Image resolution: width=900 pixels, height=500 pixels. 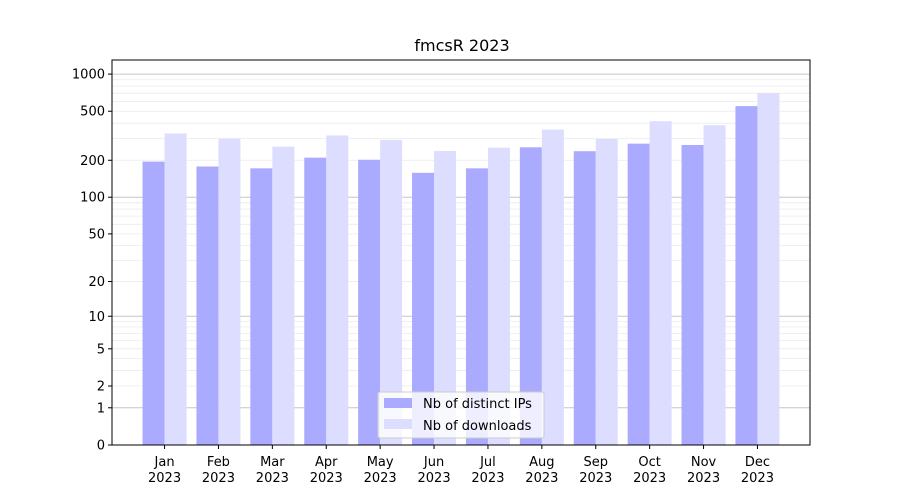 I want to click on x-tick-label-month: Jun, so click(x=433, y=462).